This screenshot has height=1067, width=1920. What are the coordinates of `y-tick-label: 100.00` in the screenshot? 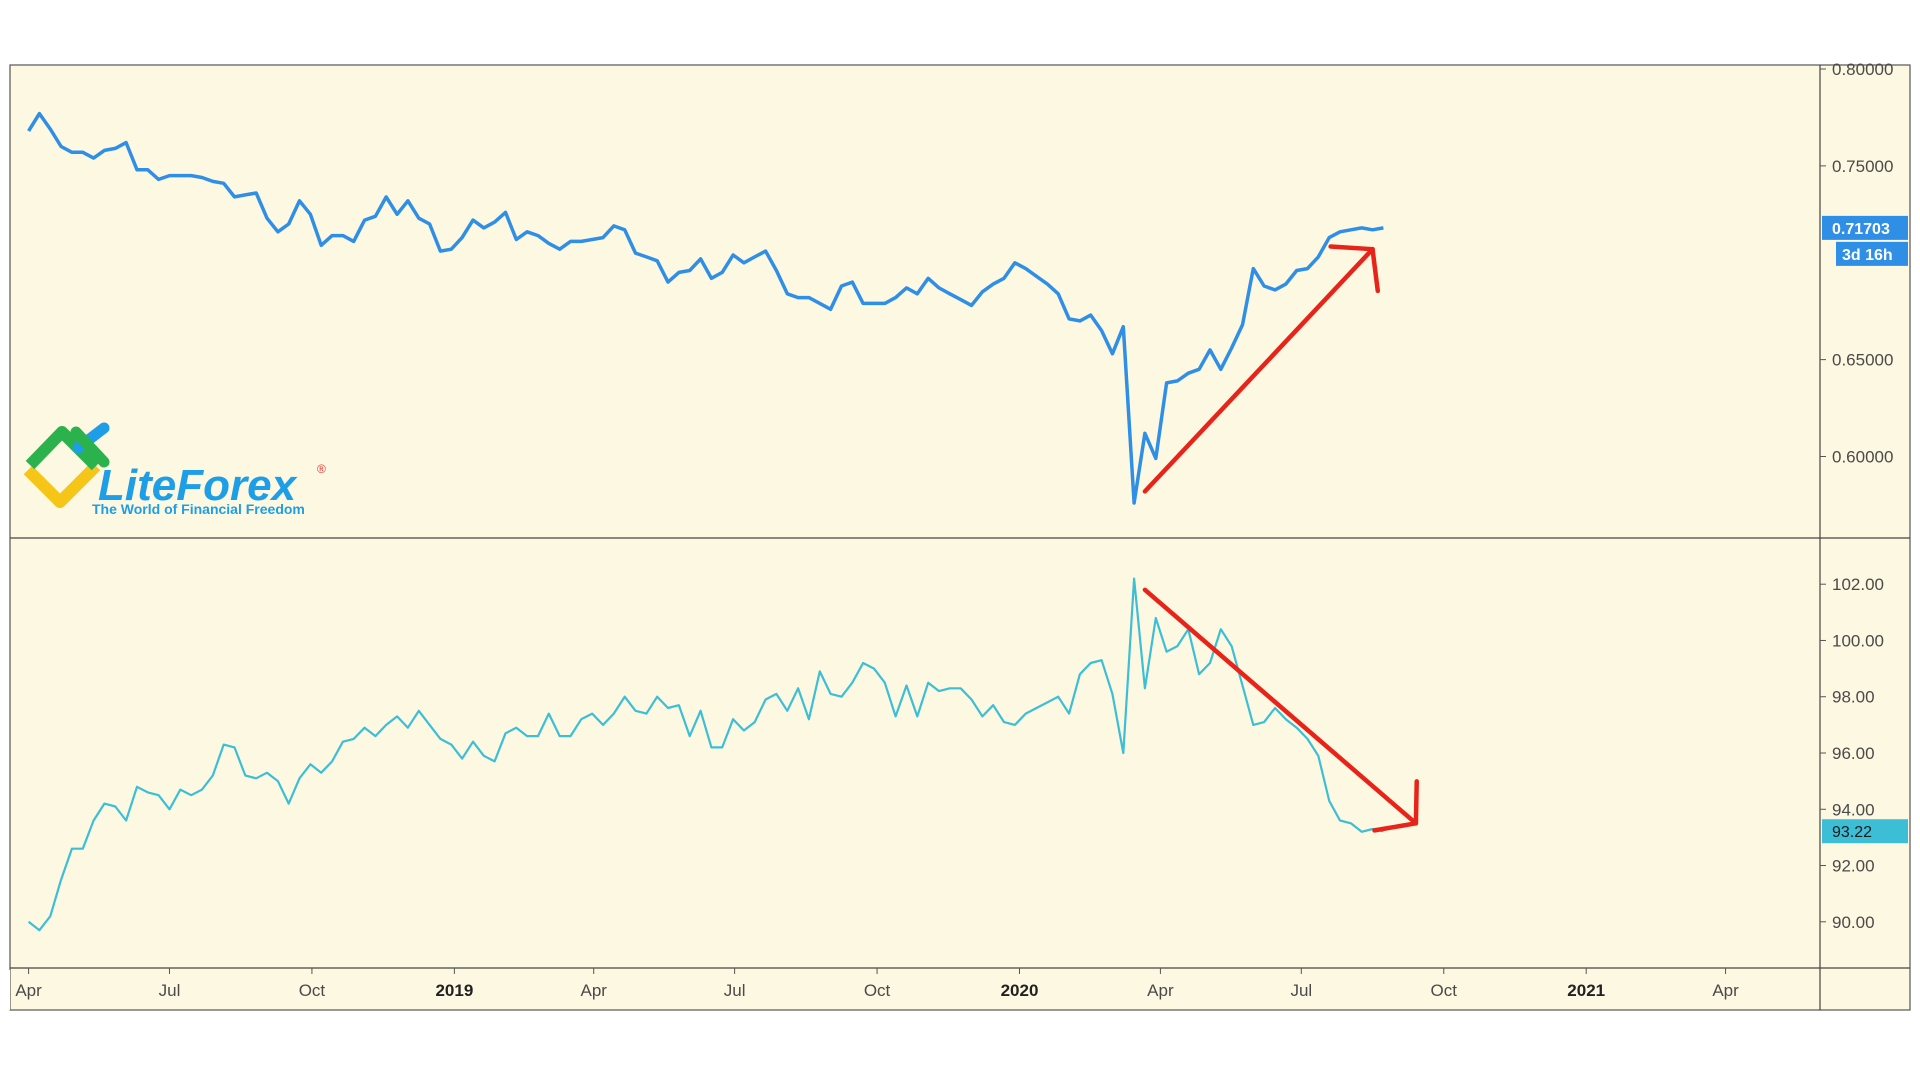 It's located at (1858, 640).